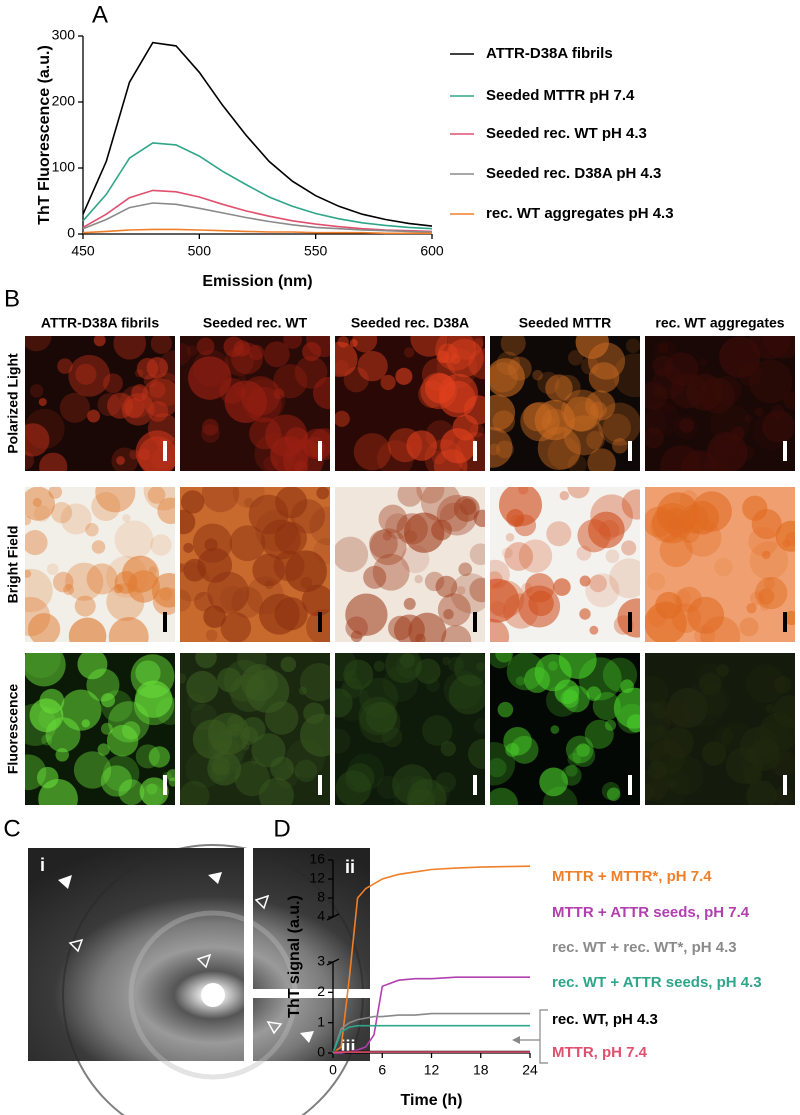 Image resolution: width=800 pixels, height=1115 pixels. I want to click on beam-stop, so click(213, 995).